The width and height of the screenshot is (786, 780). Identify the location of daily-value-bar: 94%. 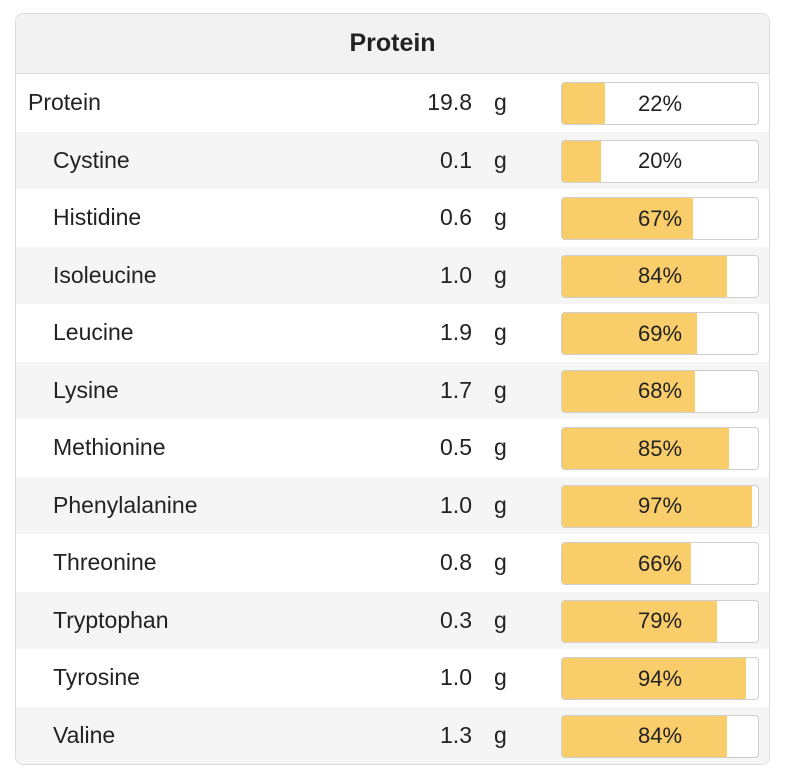
(660, 678).